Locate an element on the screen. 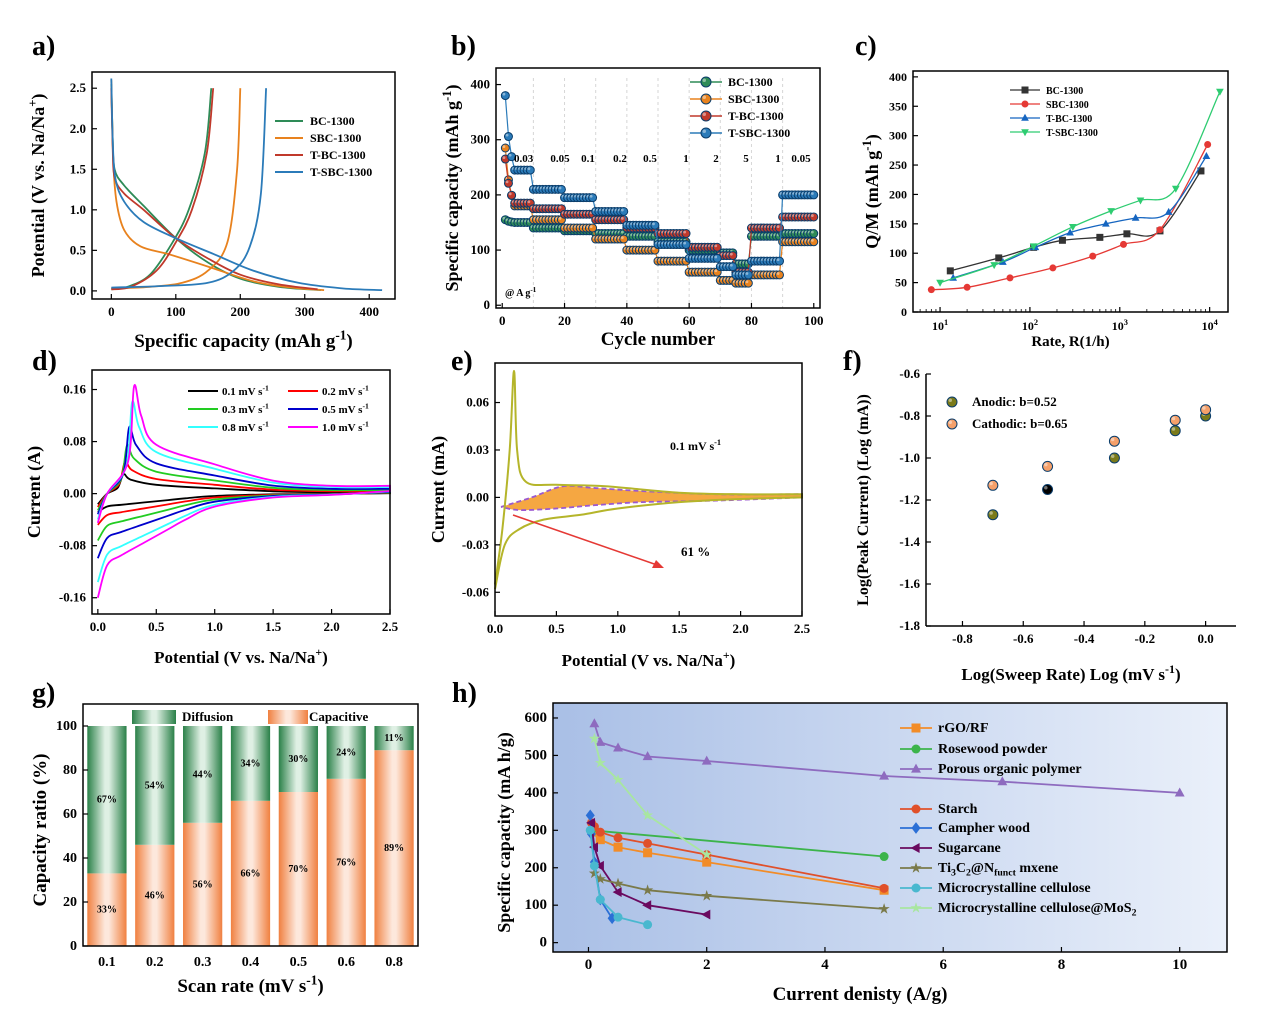 This screenshot has height=1026, width=1268. label-part: Microcrystalline cellulose@MoS is located at coordinates (1035, 908).